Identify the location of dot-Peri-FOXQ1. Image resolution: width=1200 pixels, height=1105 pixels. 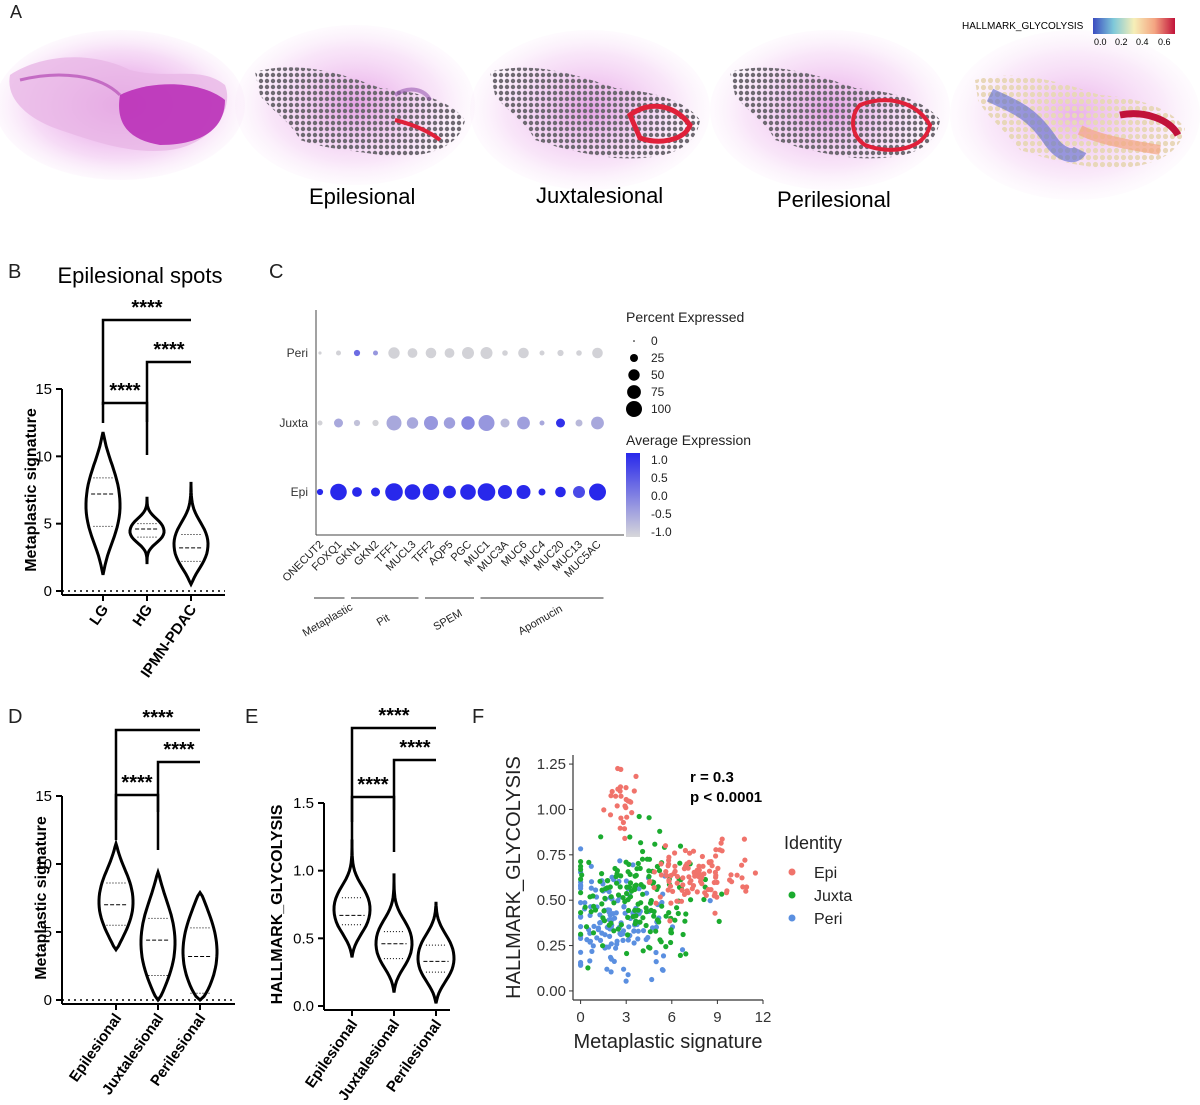
(338, 353).